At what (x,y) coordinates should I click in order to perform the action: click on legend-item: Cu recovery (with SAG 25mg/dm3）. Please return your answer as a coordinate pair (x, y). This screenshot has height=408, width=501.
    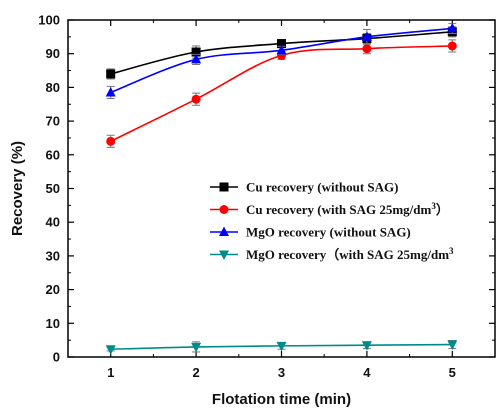
    Looking at the image, I should click on (329, 209).